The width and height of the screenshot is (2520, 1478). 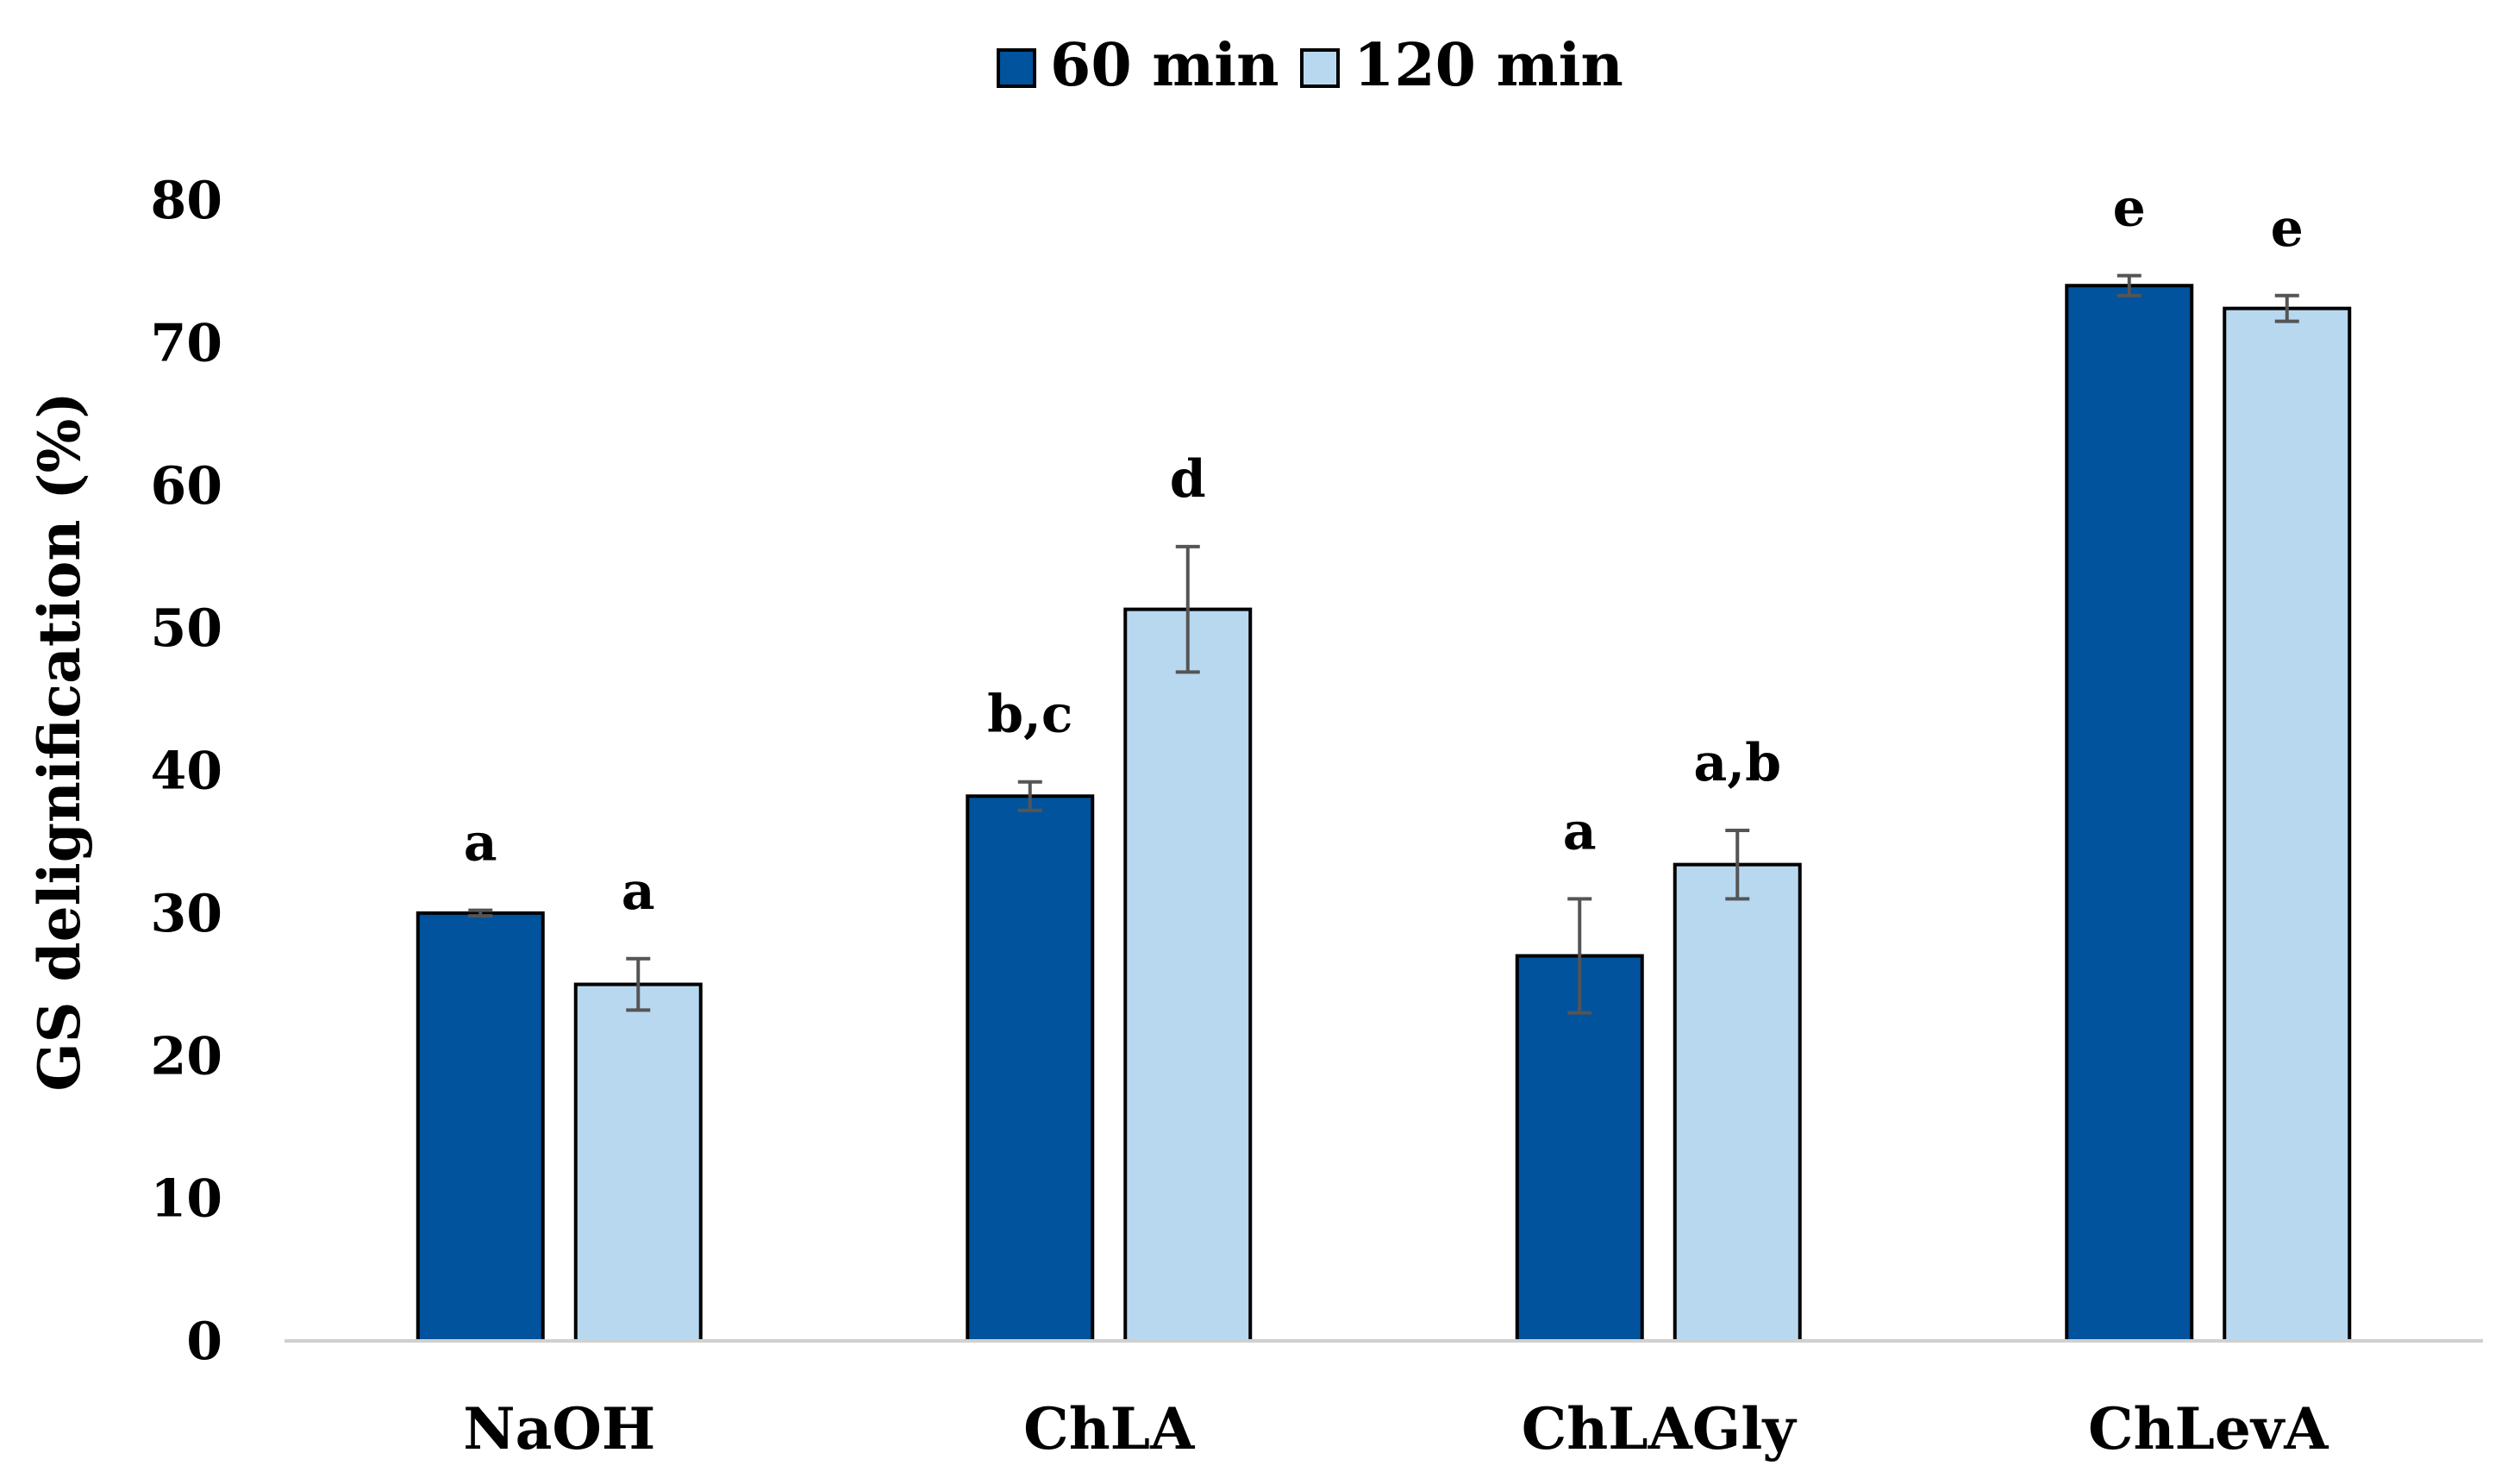 I want to click on x-category-label: ChLevA, so click(x=2208, y=1428).